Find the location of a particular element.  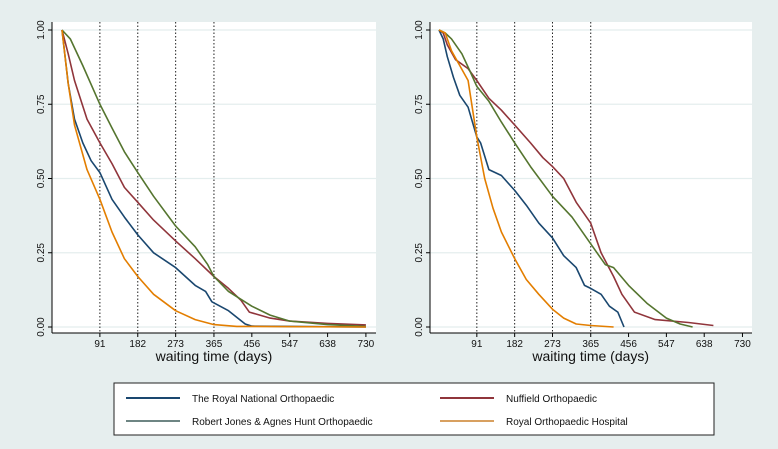

legend-label-1: Nuffield Orthopaedic is located at coordinates (551, 399).